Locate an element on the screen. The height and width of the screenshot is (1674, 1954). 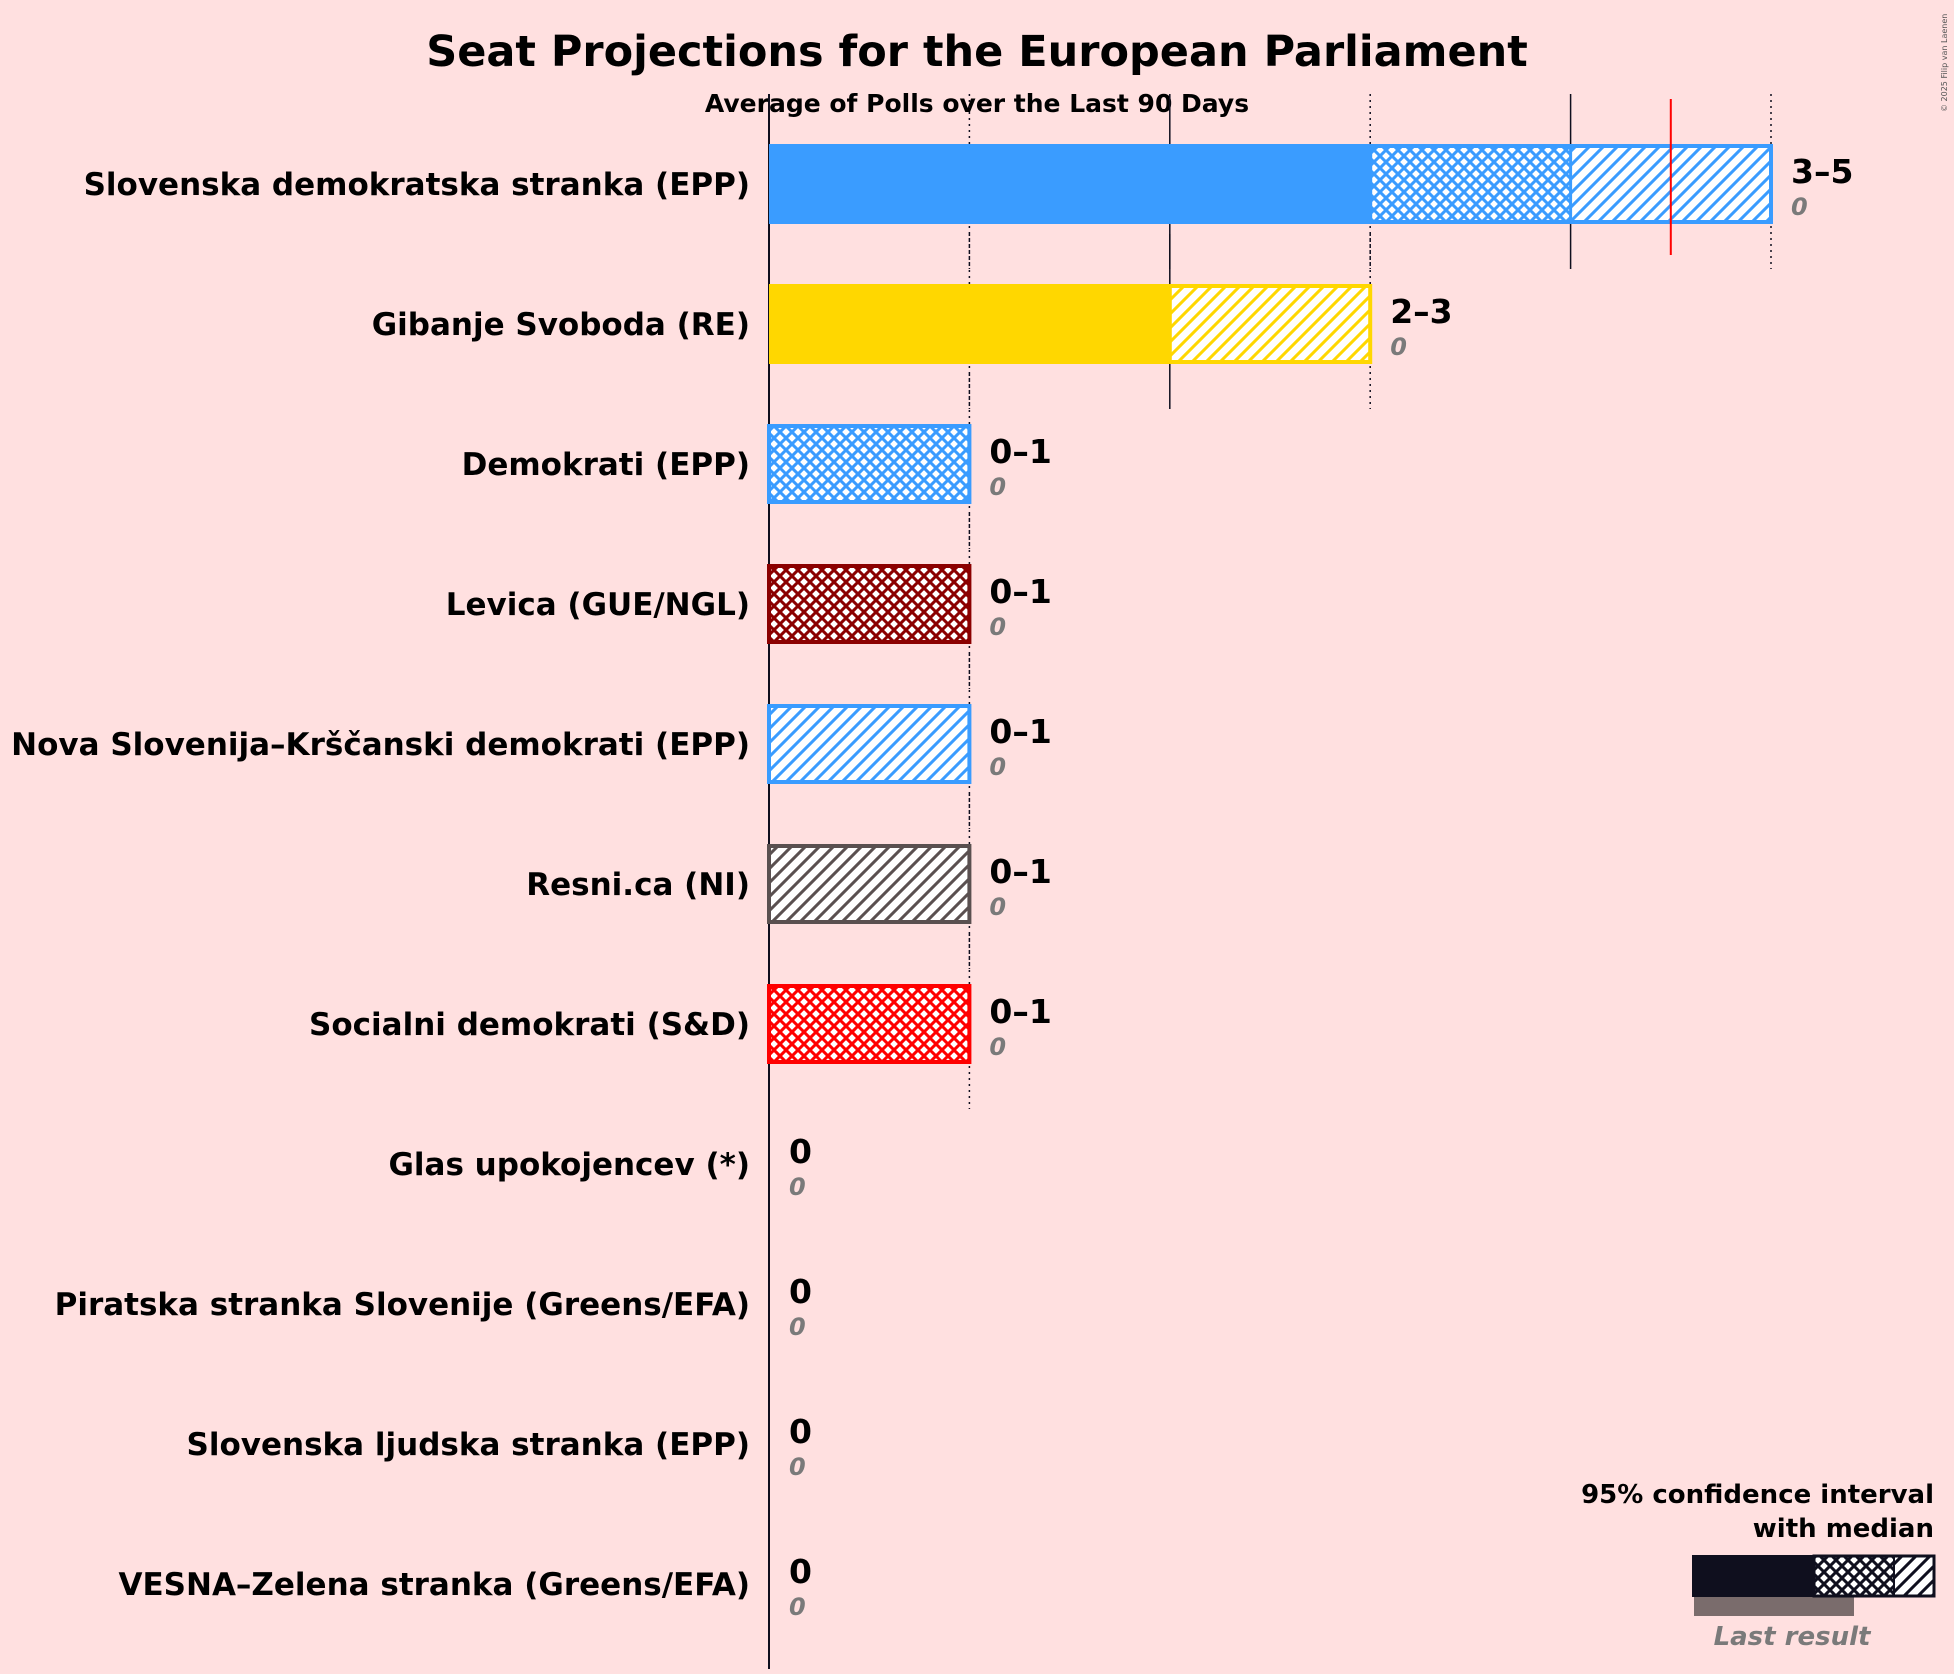
legend-median-crosshatch is located at coordinates (1854, 1576).